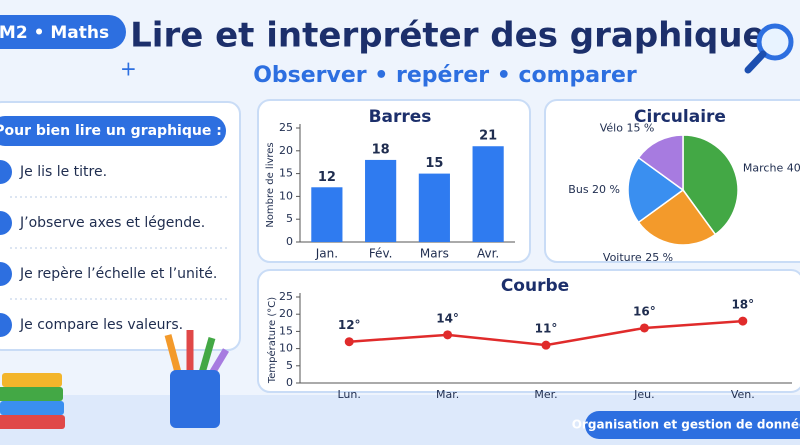 The image size is (800, 445). I want to click on pie-label: Voiture 25 %, so click(638, 257).